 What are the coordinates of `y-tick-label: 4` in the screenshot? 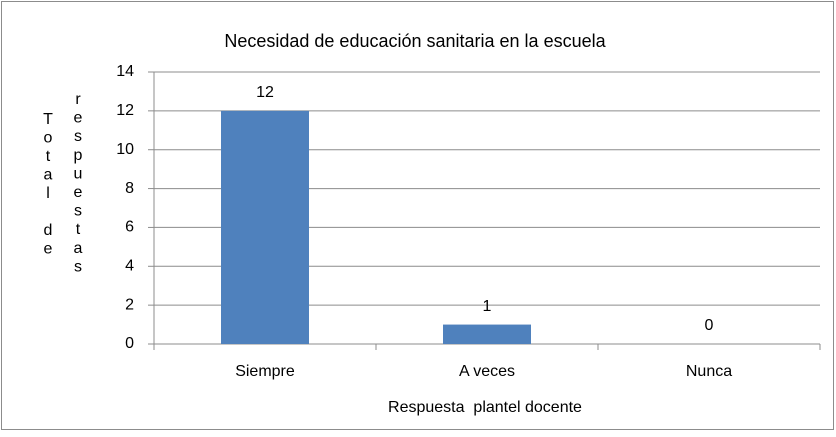 It's located at (129, 266).